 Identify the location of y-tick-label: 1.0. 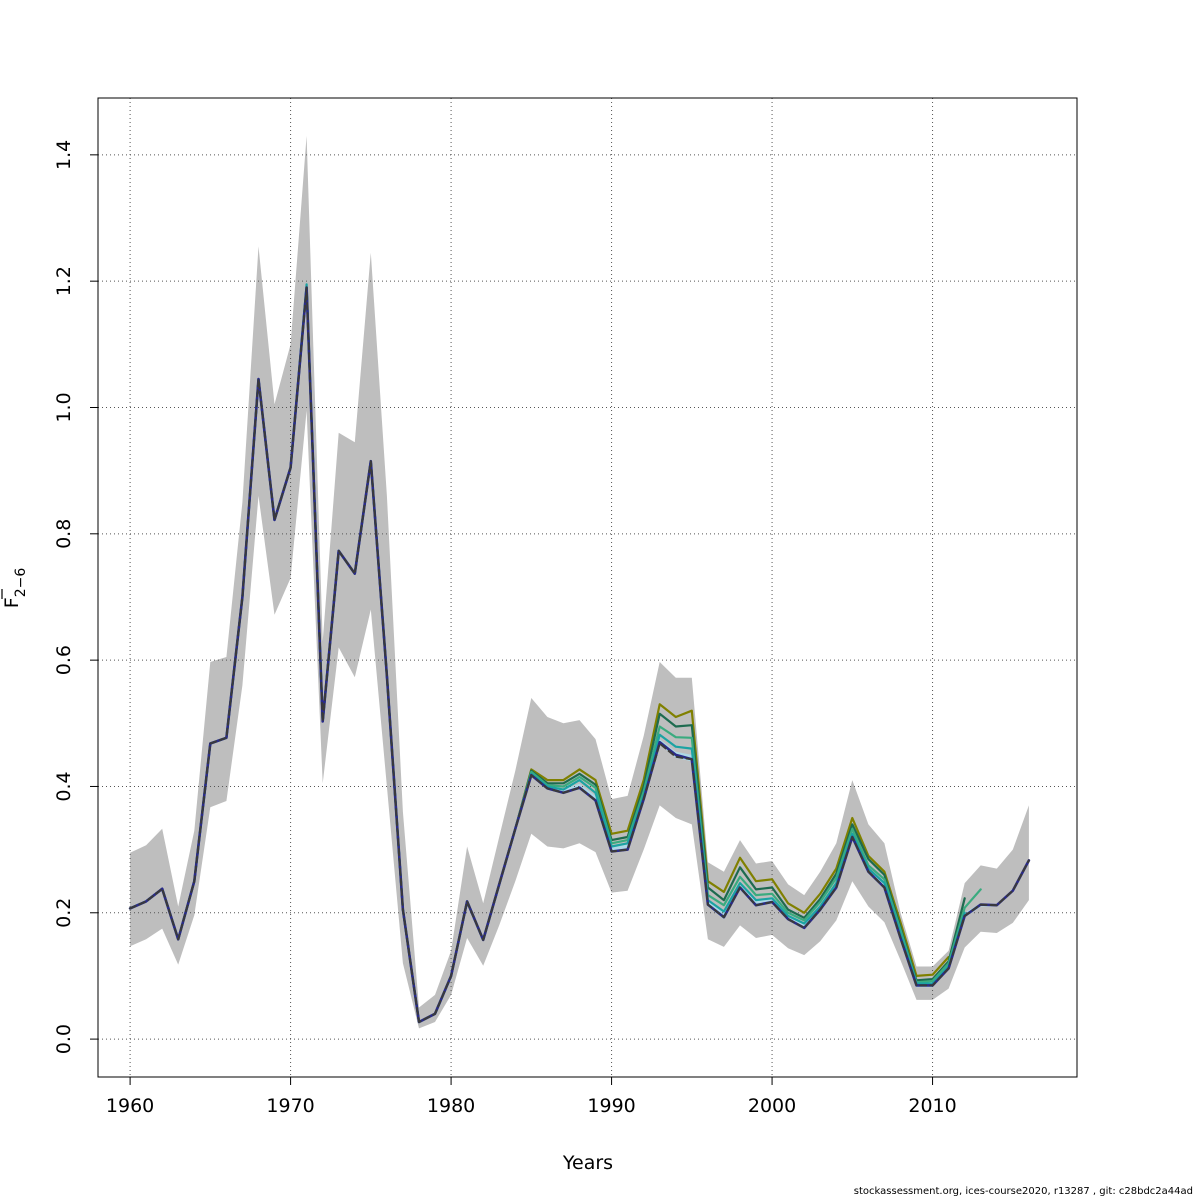
(64, 407).